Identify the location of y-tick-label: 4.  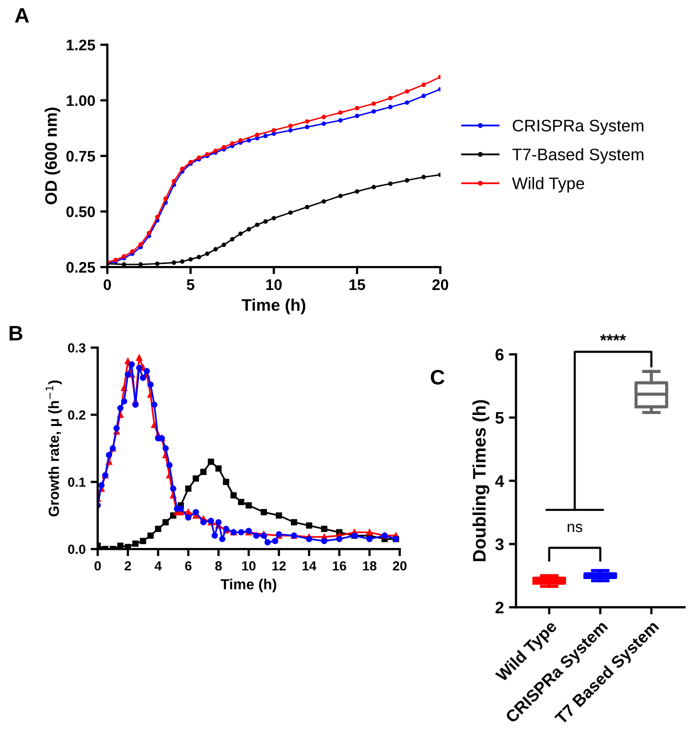
(499, 481).